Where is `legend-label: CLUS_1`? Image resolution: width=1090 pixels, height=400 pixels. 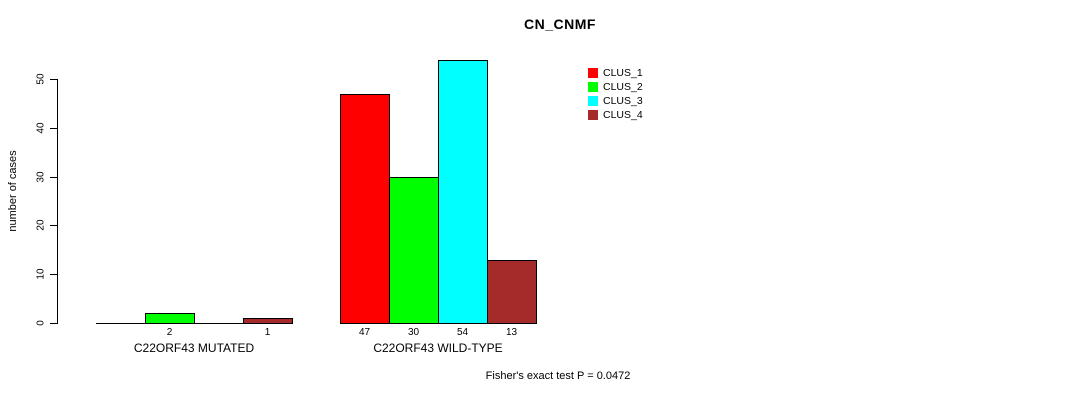 legend-label: CLUS_1 is located at coordinates (623, 73).